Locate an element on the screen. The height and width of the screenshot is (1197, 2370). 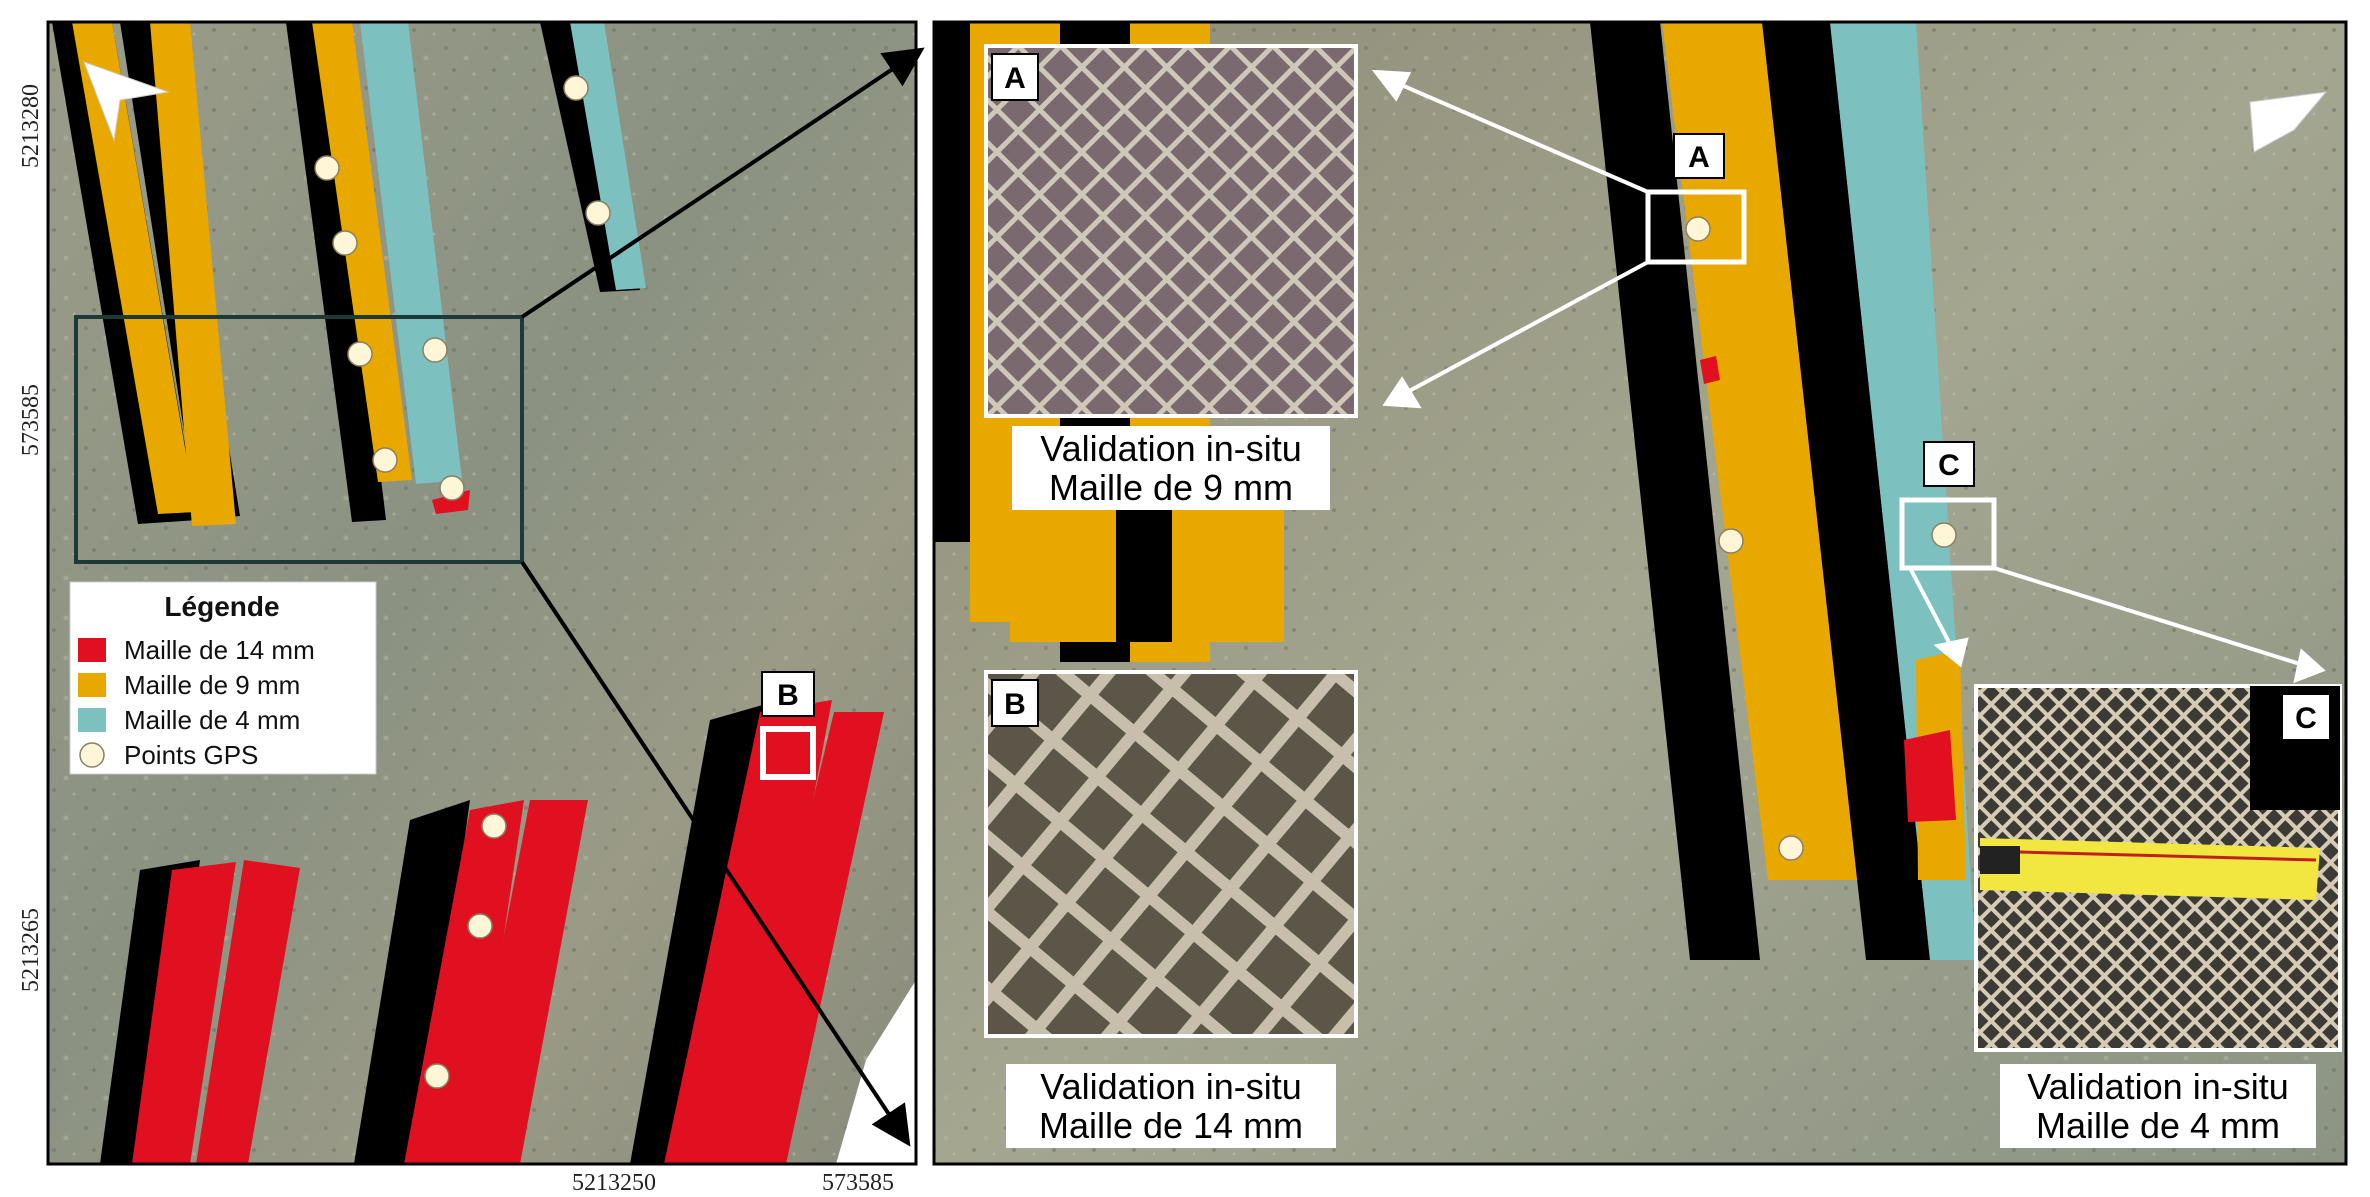
label-c-map-box is located at coordinates (1949, 464).